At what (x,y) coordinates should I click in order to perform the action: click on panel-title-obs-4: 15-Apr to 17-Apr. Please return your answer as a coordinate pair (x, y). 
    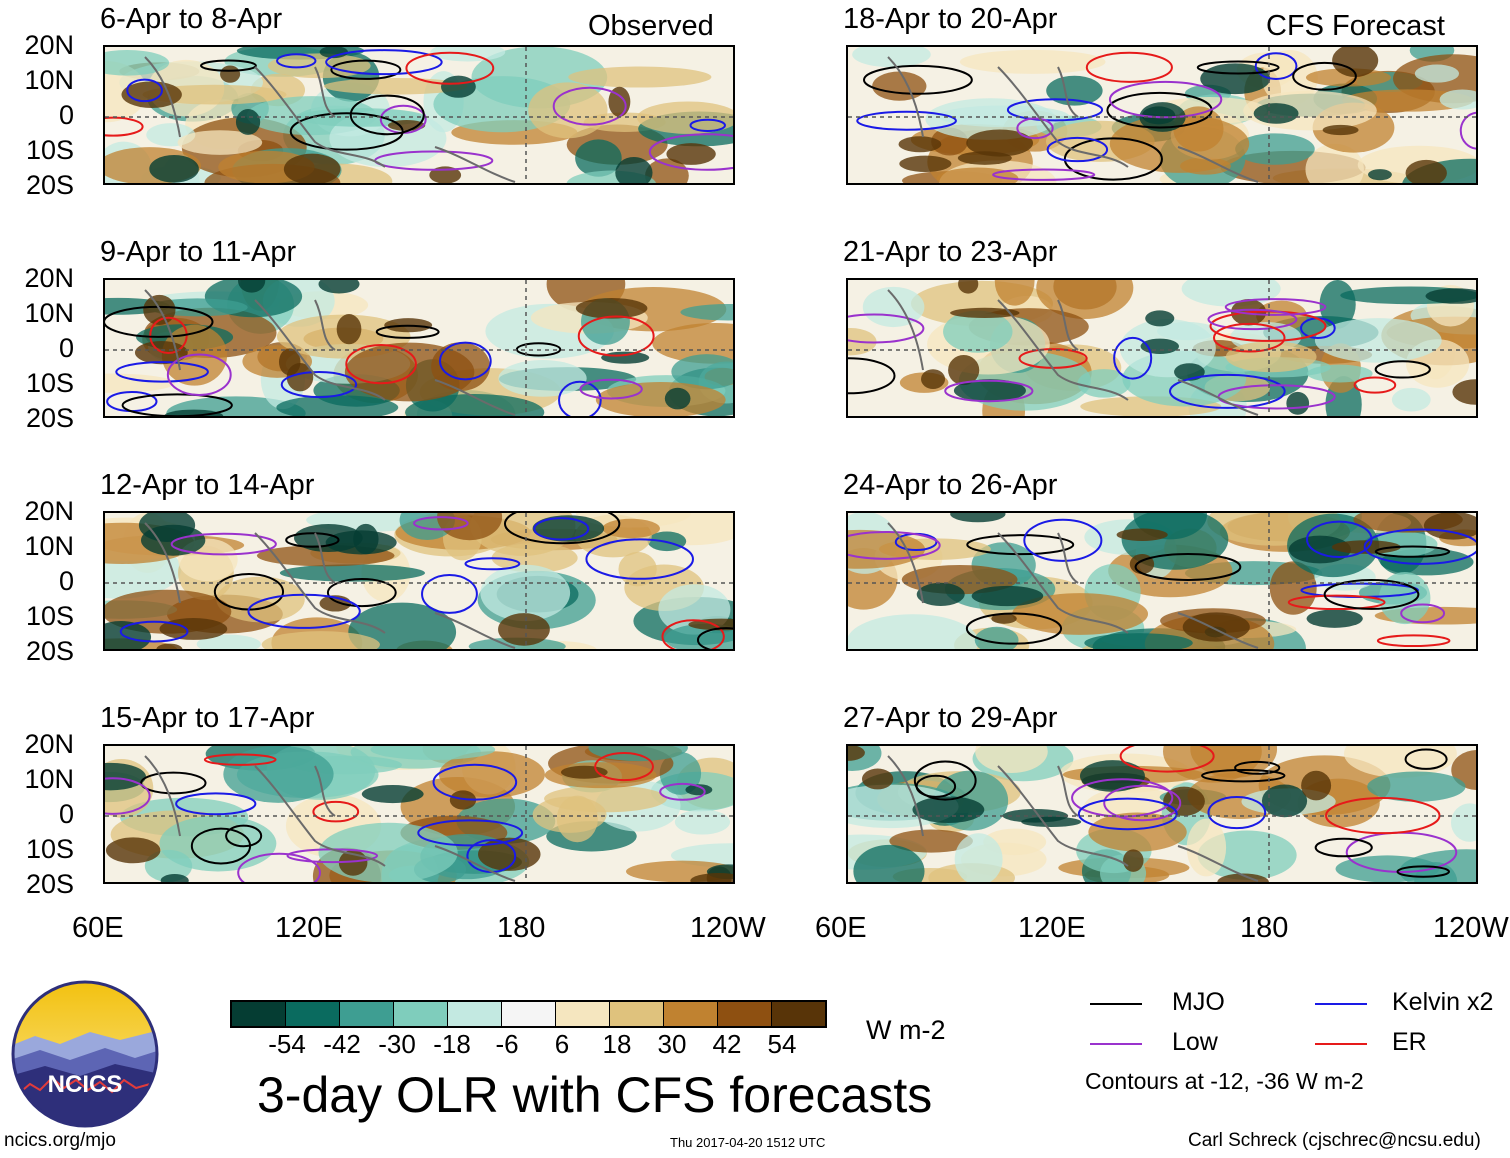
    Looking at the image, I should click on (207, 718).